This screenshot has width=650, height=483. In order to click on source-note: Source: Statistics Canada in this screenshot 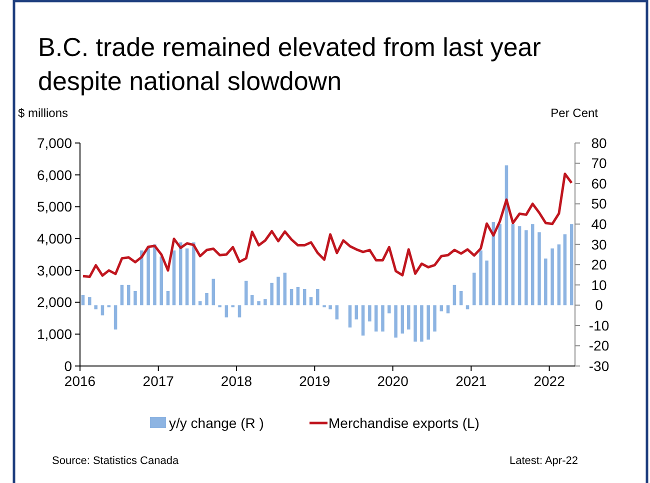, I will do `click(116, 461)`.